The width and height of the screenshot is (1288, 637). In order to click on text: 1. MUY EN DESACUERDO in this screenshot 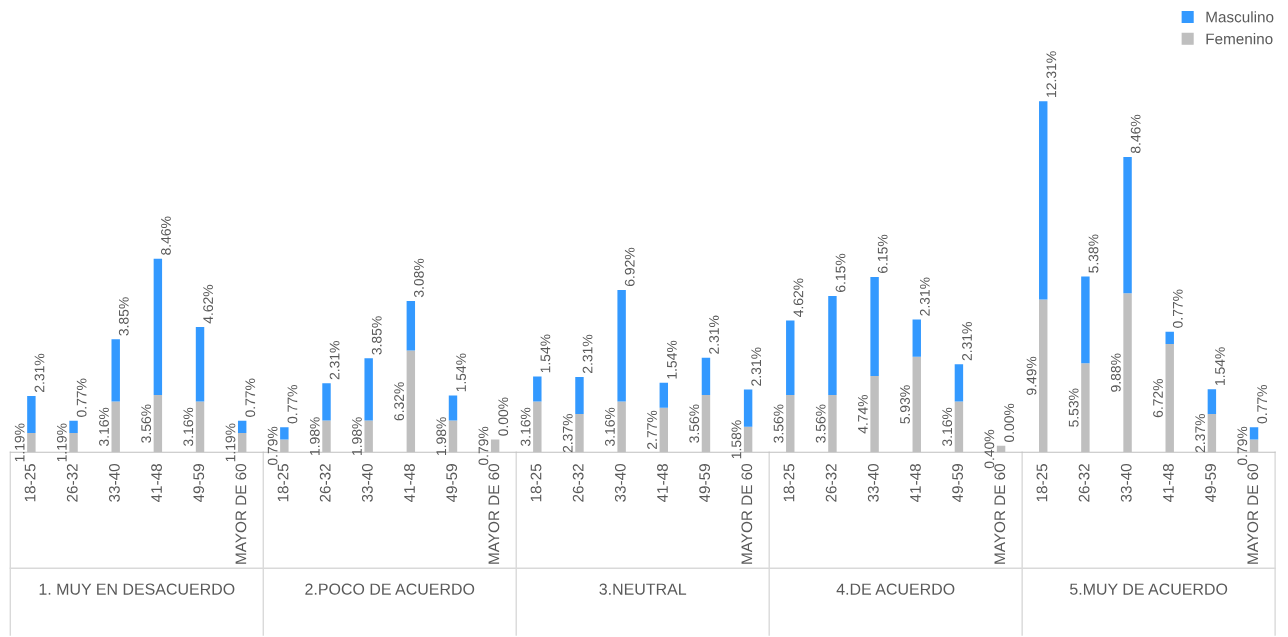, I will do `click(137, 589)`.